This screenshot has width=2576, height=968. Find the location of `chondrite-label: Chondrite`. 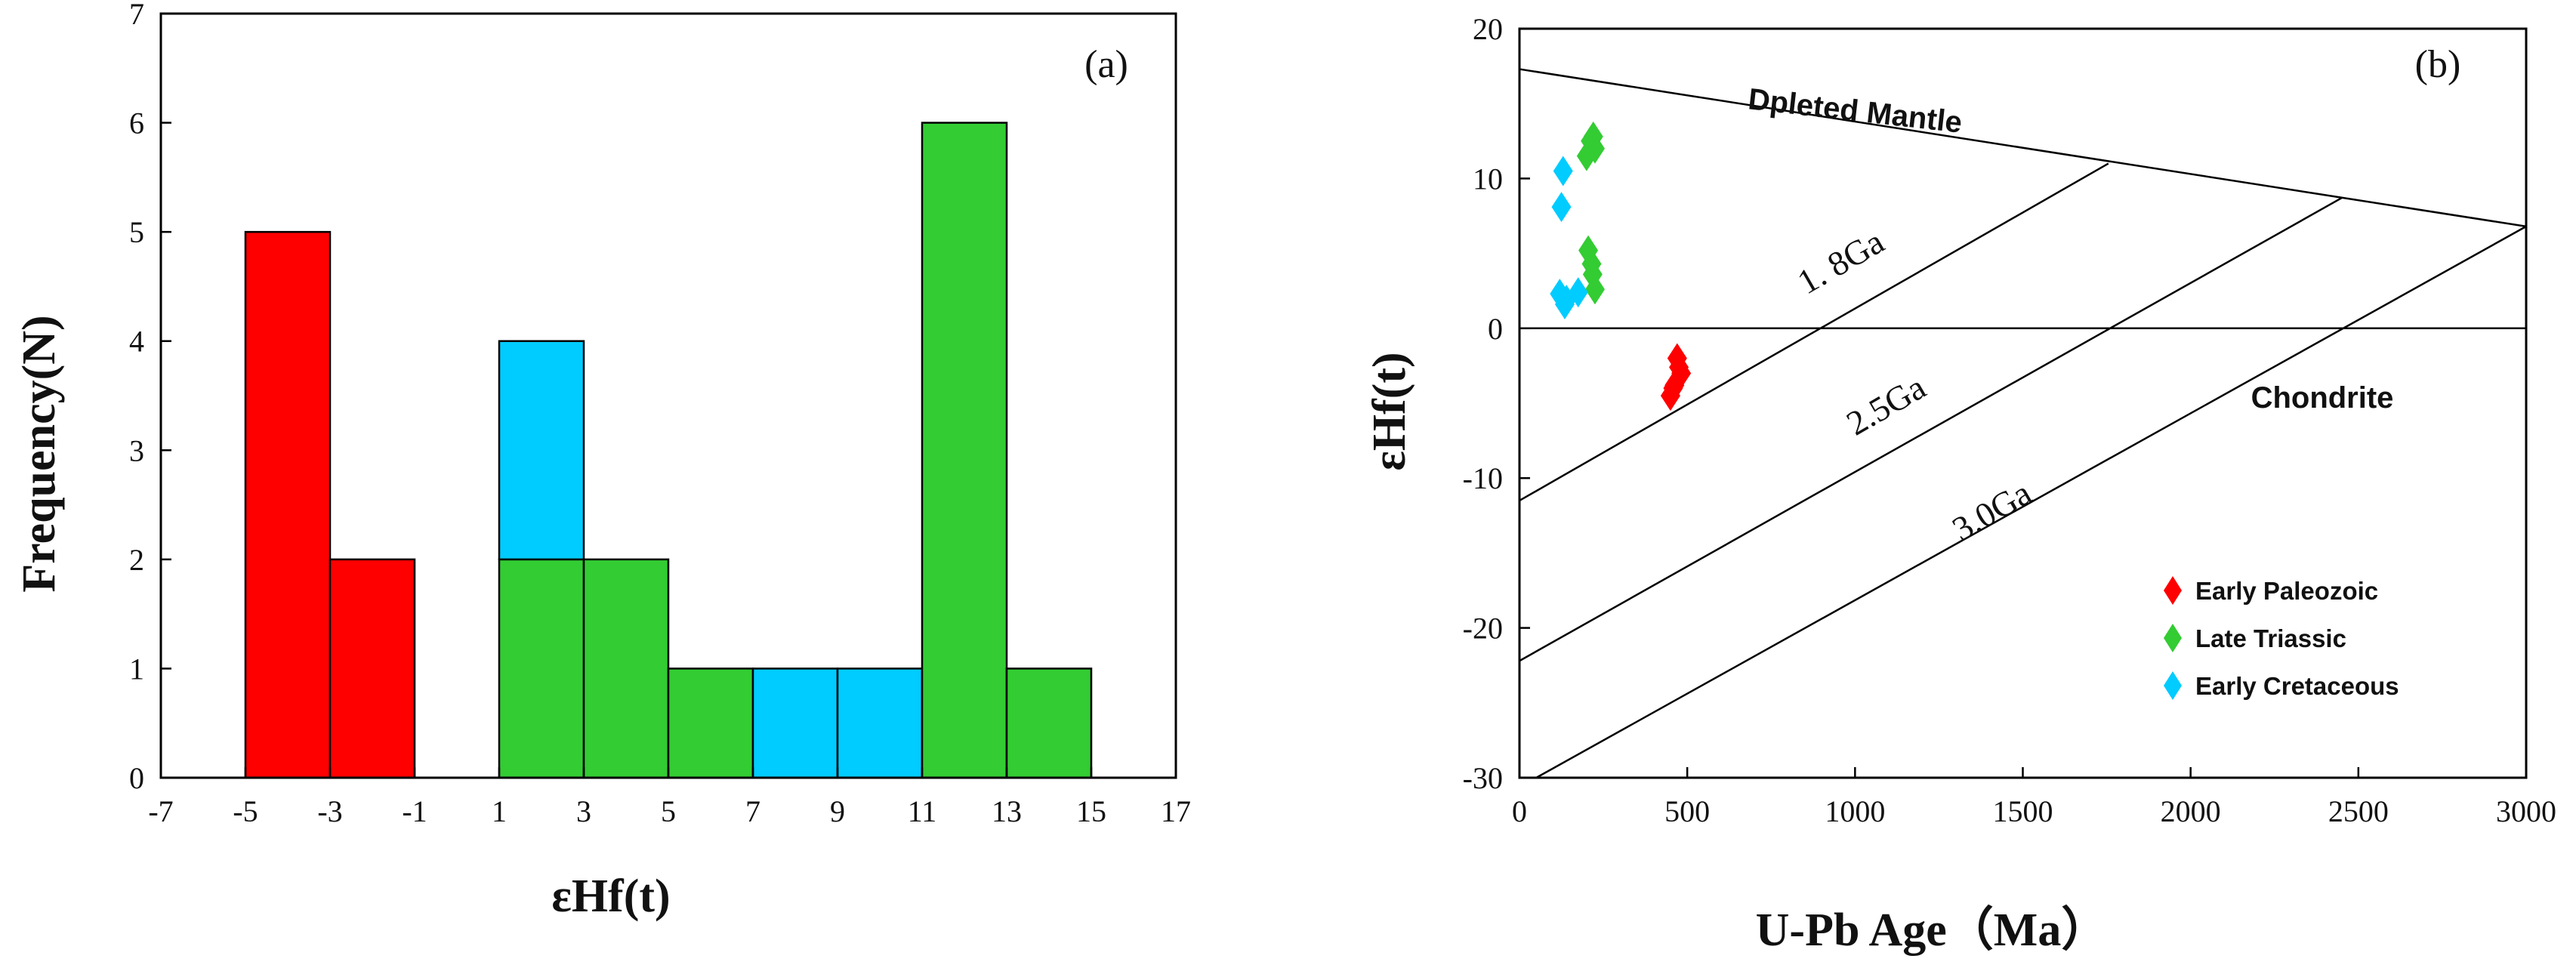

chondrite-label: Chondrite is located at coordinates (2322, 398).